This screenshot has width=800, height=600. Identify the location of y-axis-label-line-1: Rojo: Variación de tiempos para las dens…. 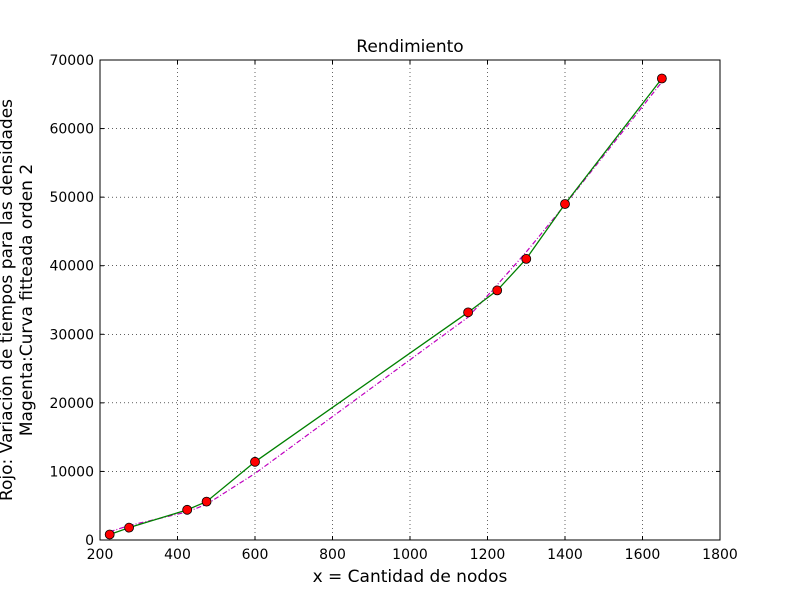
(8, 300).